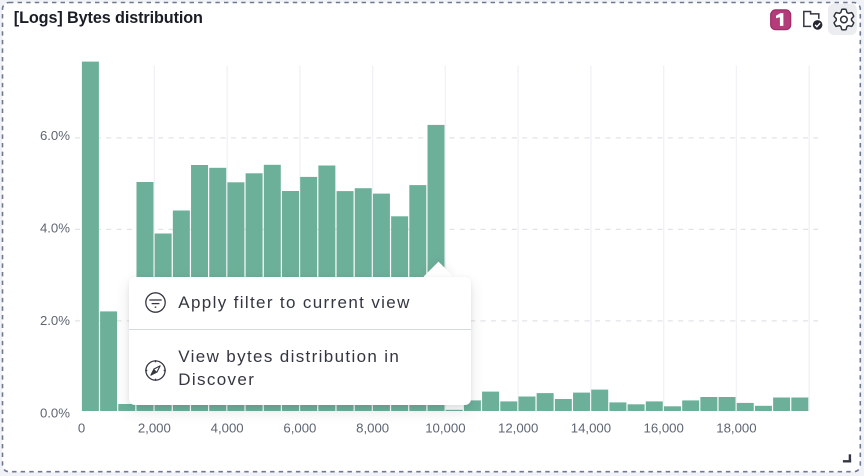 The height and width of the screenshot is (476, 864). Describe the element at coordinates (55, 228) in the screenshot. I see `svg-text: 4.0%` at that location.